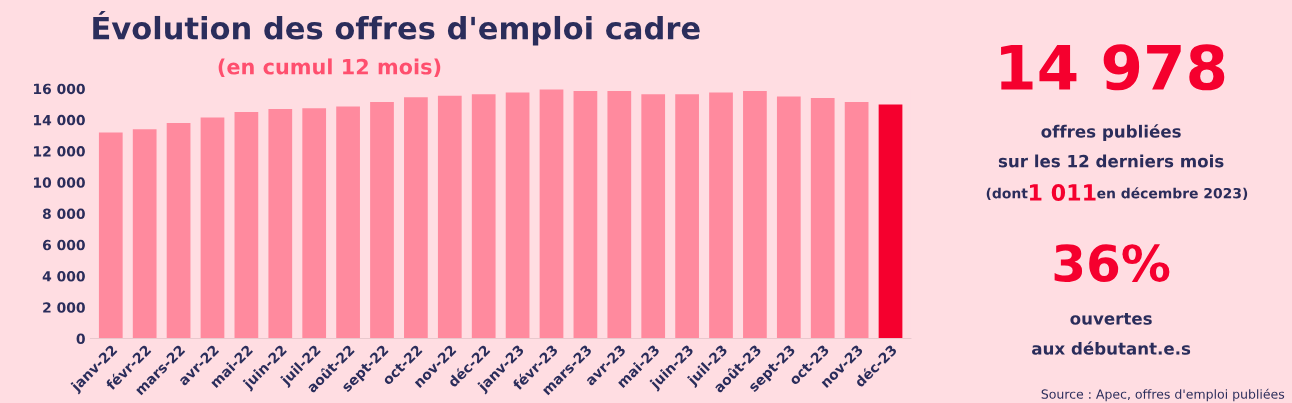 The height and width of the screenshot is (403, 1292). What do you see at coordinates (1163, 395) in the screenshot?
I see `source-note: Source : Apec, offres d'emploi publiées` at bounding box center [1163, 395].